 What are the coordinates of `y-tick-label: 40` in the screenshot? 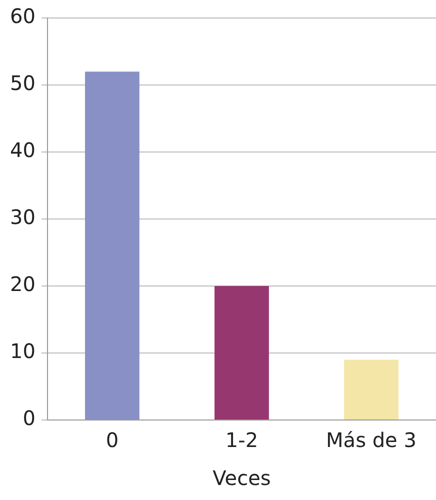 It's located at (23, 150).